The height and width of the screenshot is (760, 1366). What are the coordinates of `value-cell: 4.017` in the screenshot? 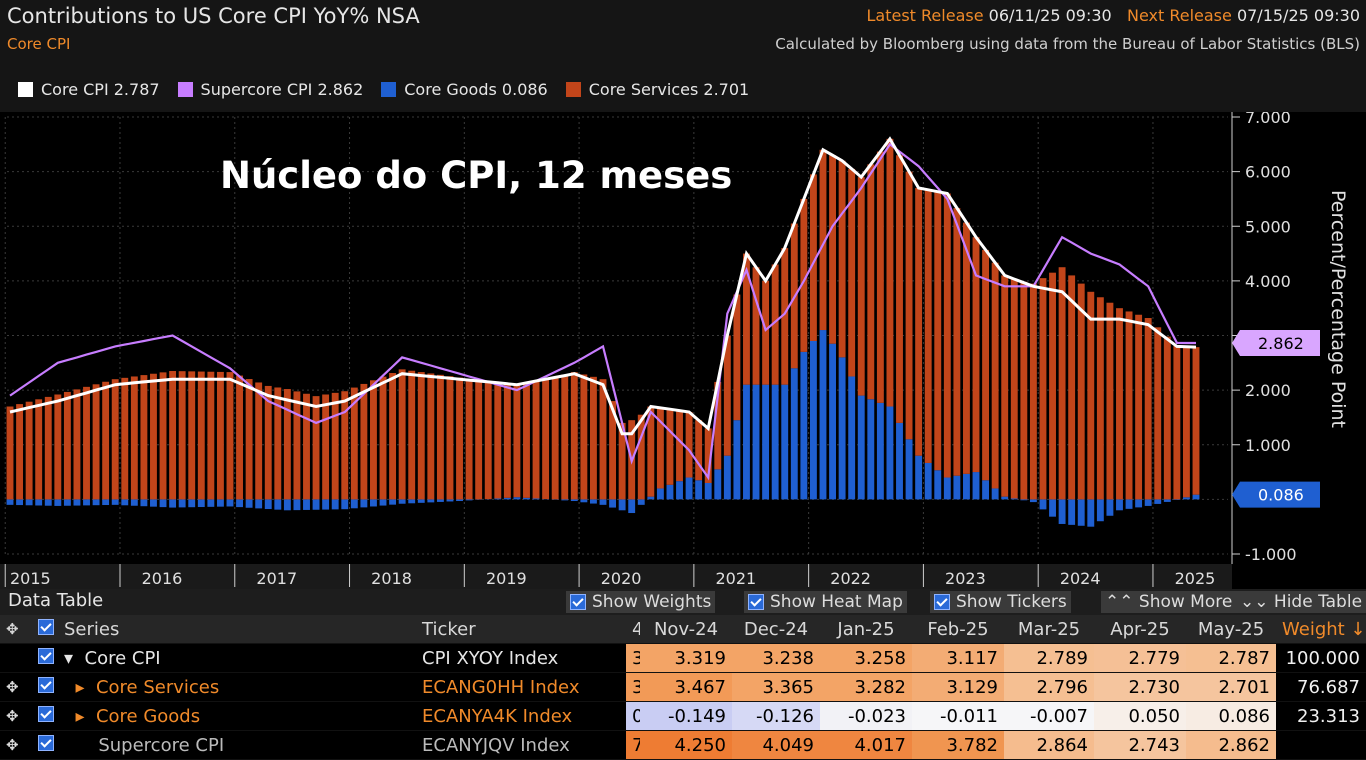 It's located at (866, 745).